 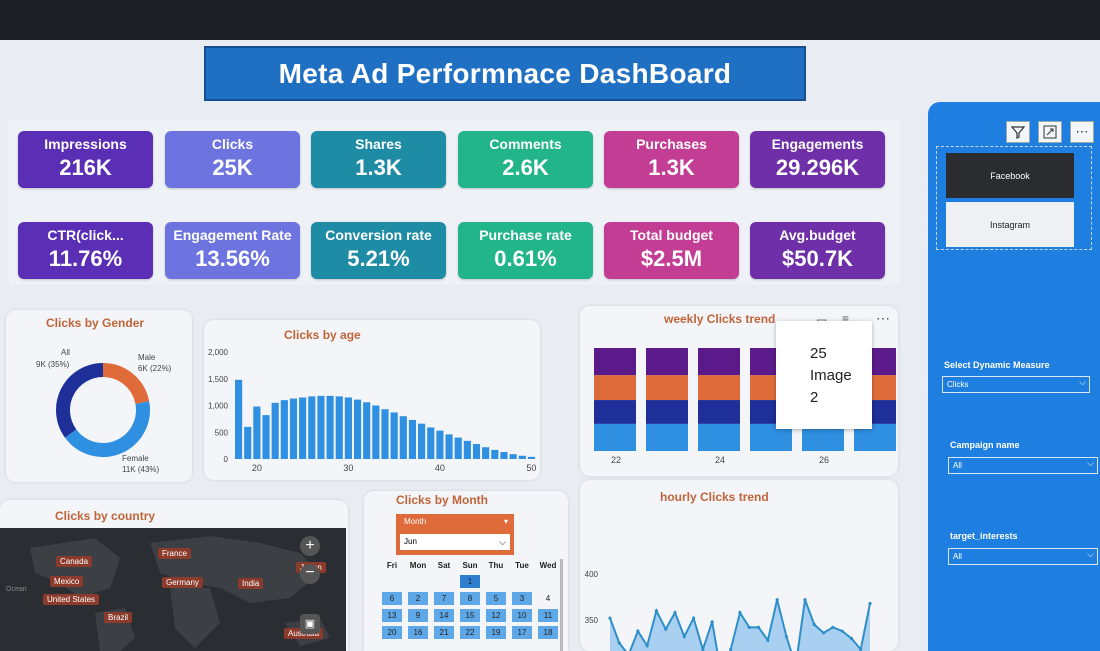 What do you see at coordinates (470, 598) in the screenshot?
I see `calendar-day: 8` at bounding box center [470, 598].